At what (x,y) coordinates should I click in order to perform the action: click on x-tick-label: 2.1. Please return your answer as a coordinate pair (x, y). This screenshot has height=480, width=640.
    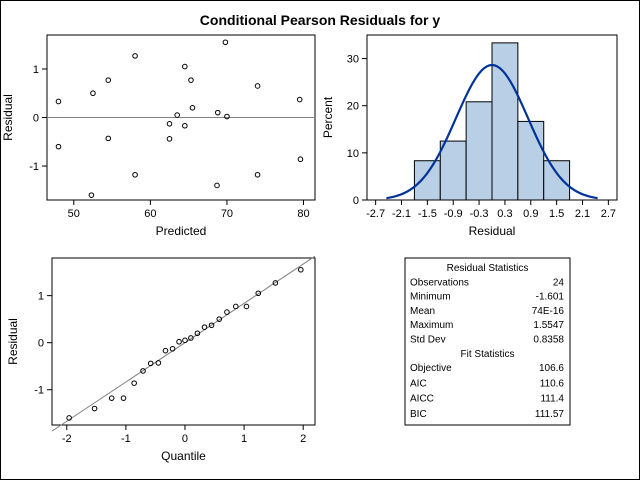
    Looking at the image, I should click on (582, 214).